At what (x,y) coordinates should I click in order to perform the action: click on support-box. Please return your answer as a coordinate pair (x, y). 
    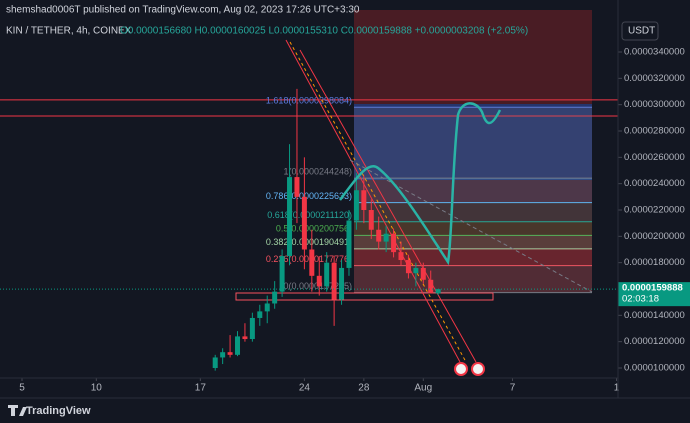
    Looking at the image, I should click on (364, 296).